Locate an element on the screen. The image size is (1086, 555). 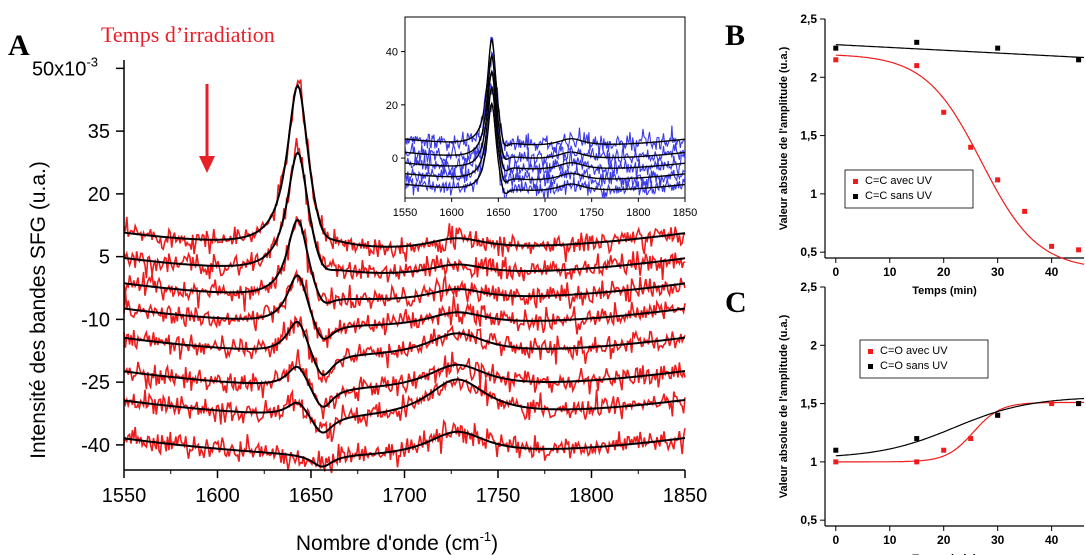
y-tick-label: 20 is located at coordinates (99, 195).